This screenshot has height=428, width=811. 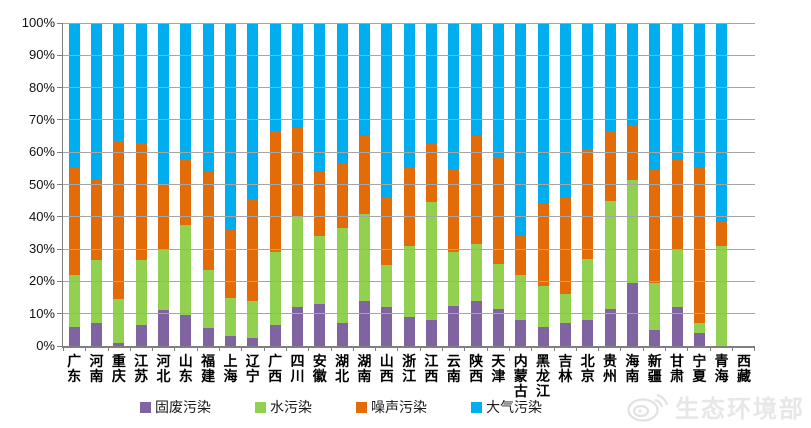 What do you see at coordinates (453, 368) in the screenshot?
I see `x-axis-label-text: 云南` at bounding box center [453, 368].